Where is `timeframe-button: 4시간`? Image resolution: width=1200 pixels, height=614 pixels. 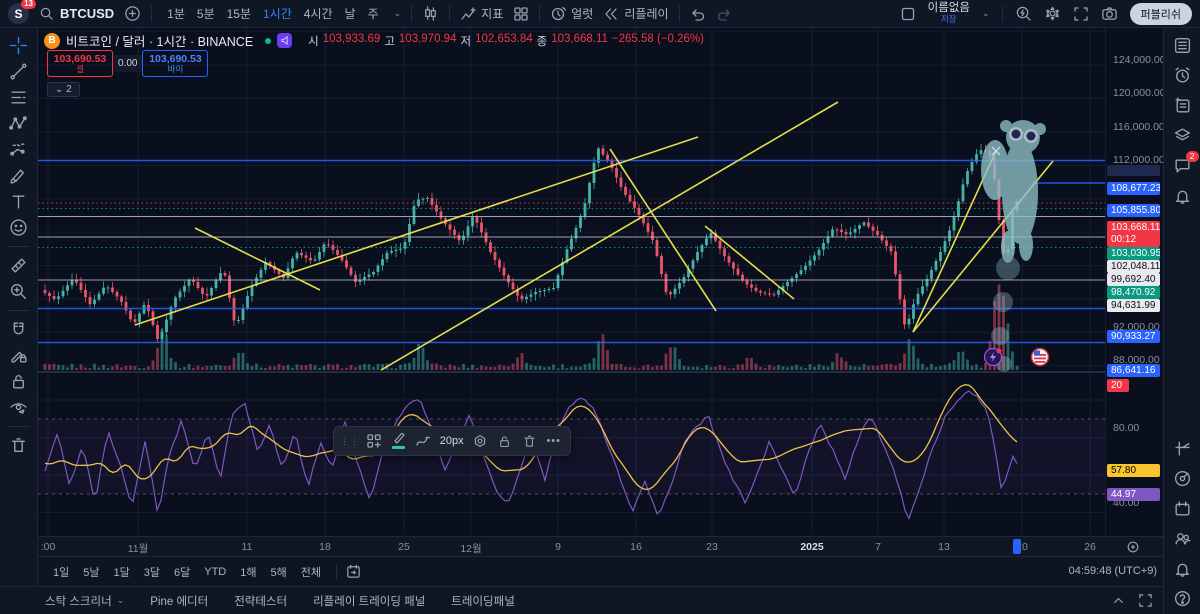
timeframe-button: 4시간 is located at coordinates (318, 14).